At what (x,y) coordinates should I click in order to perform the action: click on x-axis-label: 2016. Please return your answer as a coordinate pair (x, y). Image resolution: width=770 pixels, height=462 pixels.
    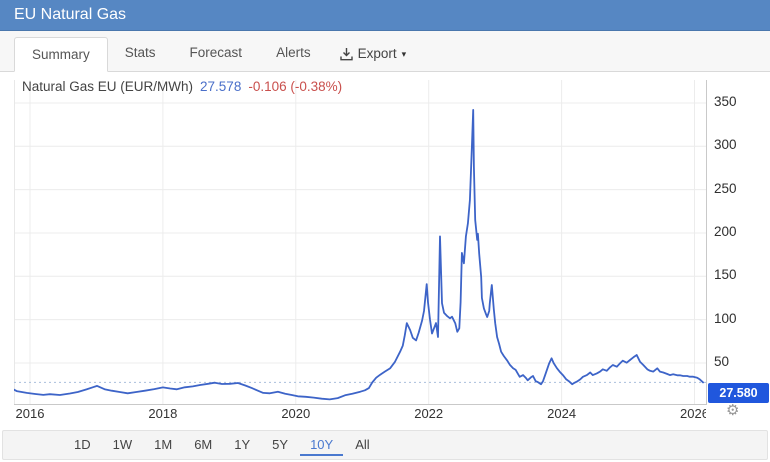
    Looking at the image, I should click on (30, 413).